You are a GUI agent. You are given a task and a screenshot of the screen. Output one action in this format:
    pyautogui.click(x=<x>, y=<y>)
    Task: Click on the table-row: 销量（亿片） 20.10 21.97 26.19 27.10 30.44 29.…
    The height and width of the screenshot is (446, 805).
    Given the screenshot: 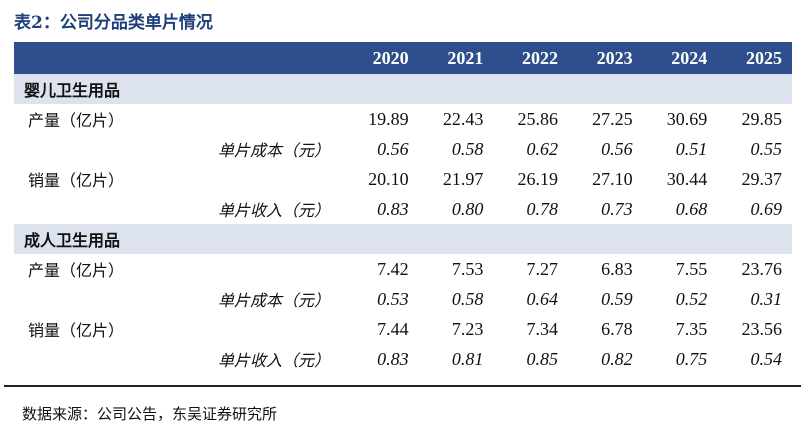 What is the action you would take?
    pyautogui.click(x=403, y=179)
    